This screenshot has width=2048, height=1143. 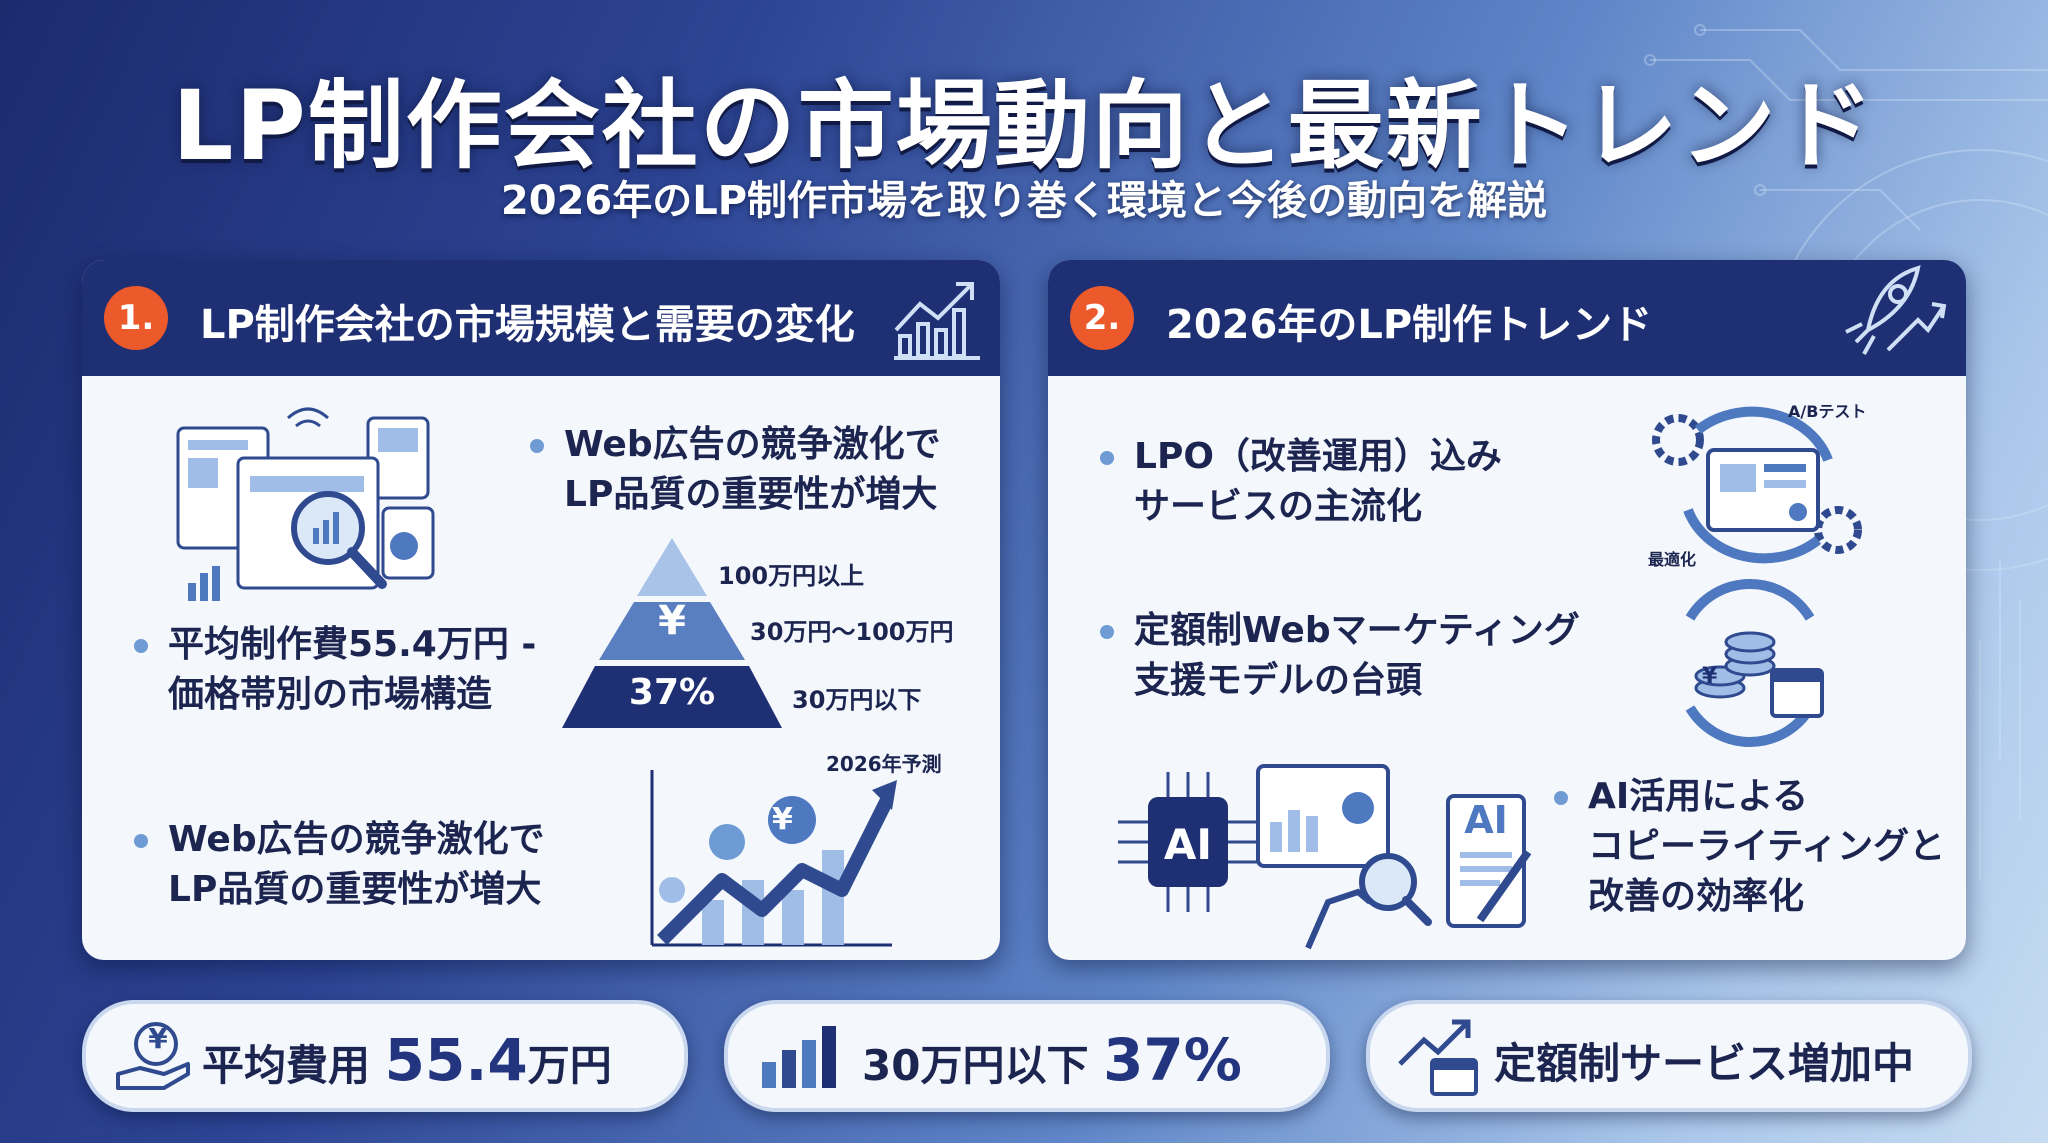 What do you see at coordinates (782, 819) in the screenshot?
I see `forecast-yen-symbol: ¥` at bounding box center [782, 819].